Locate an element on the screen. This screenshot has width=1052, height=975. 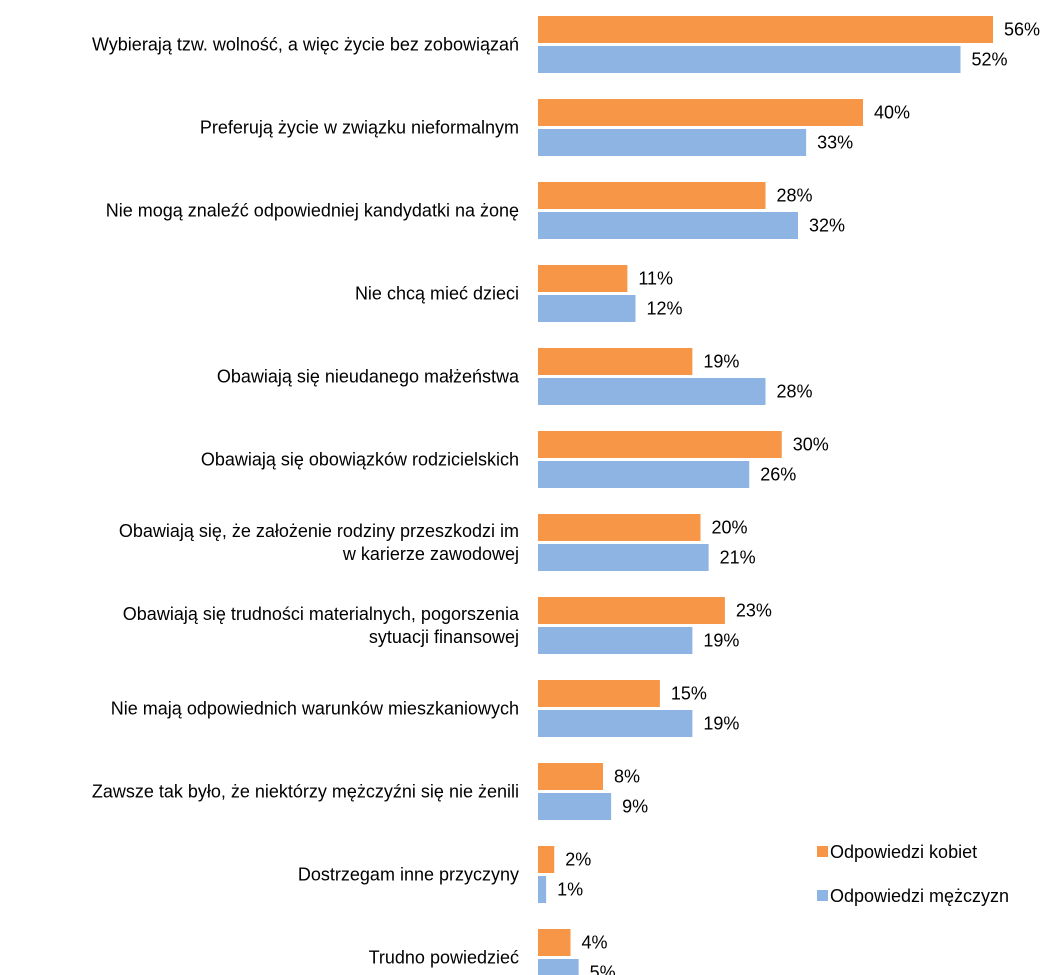
category-label-5: Obawiają się obowiązków rodzicielskich is located at coordinates (360, 460).